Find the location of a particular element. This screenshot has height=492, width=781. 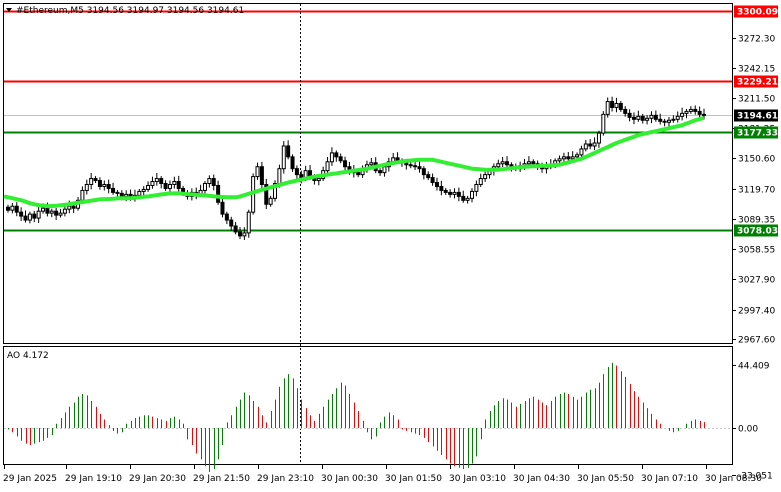

level-price-label: 3177.33 is located at coordinates (757, 134).